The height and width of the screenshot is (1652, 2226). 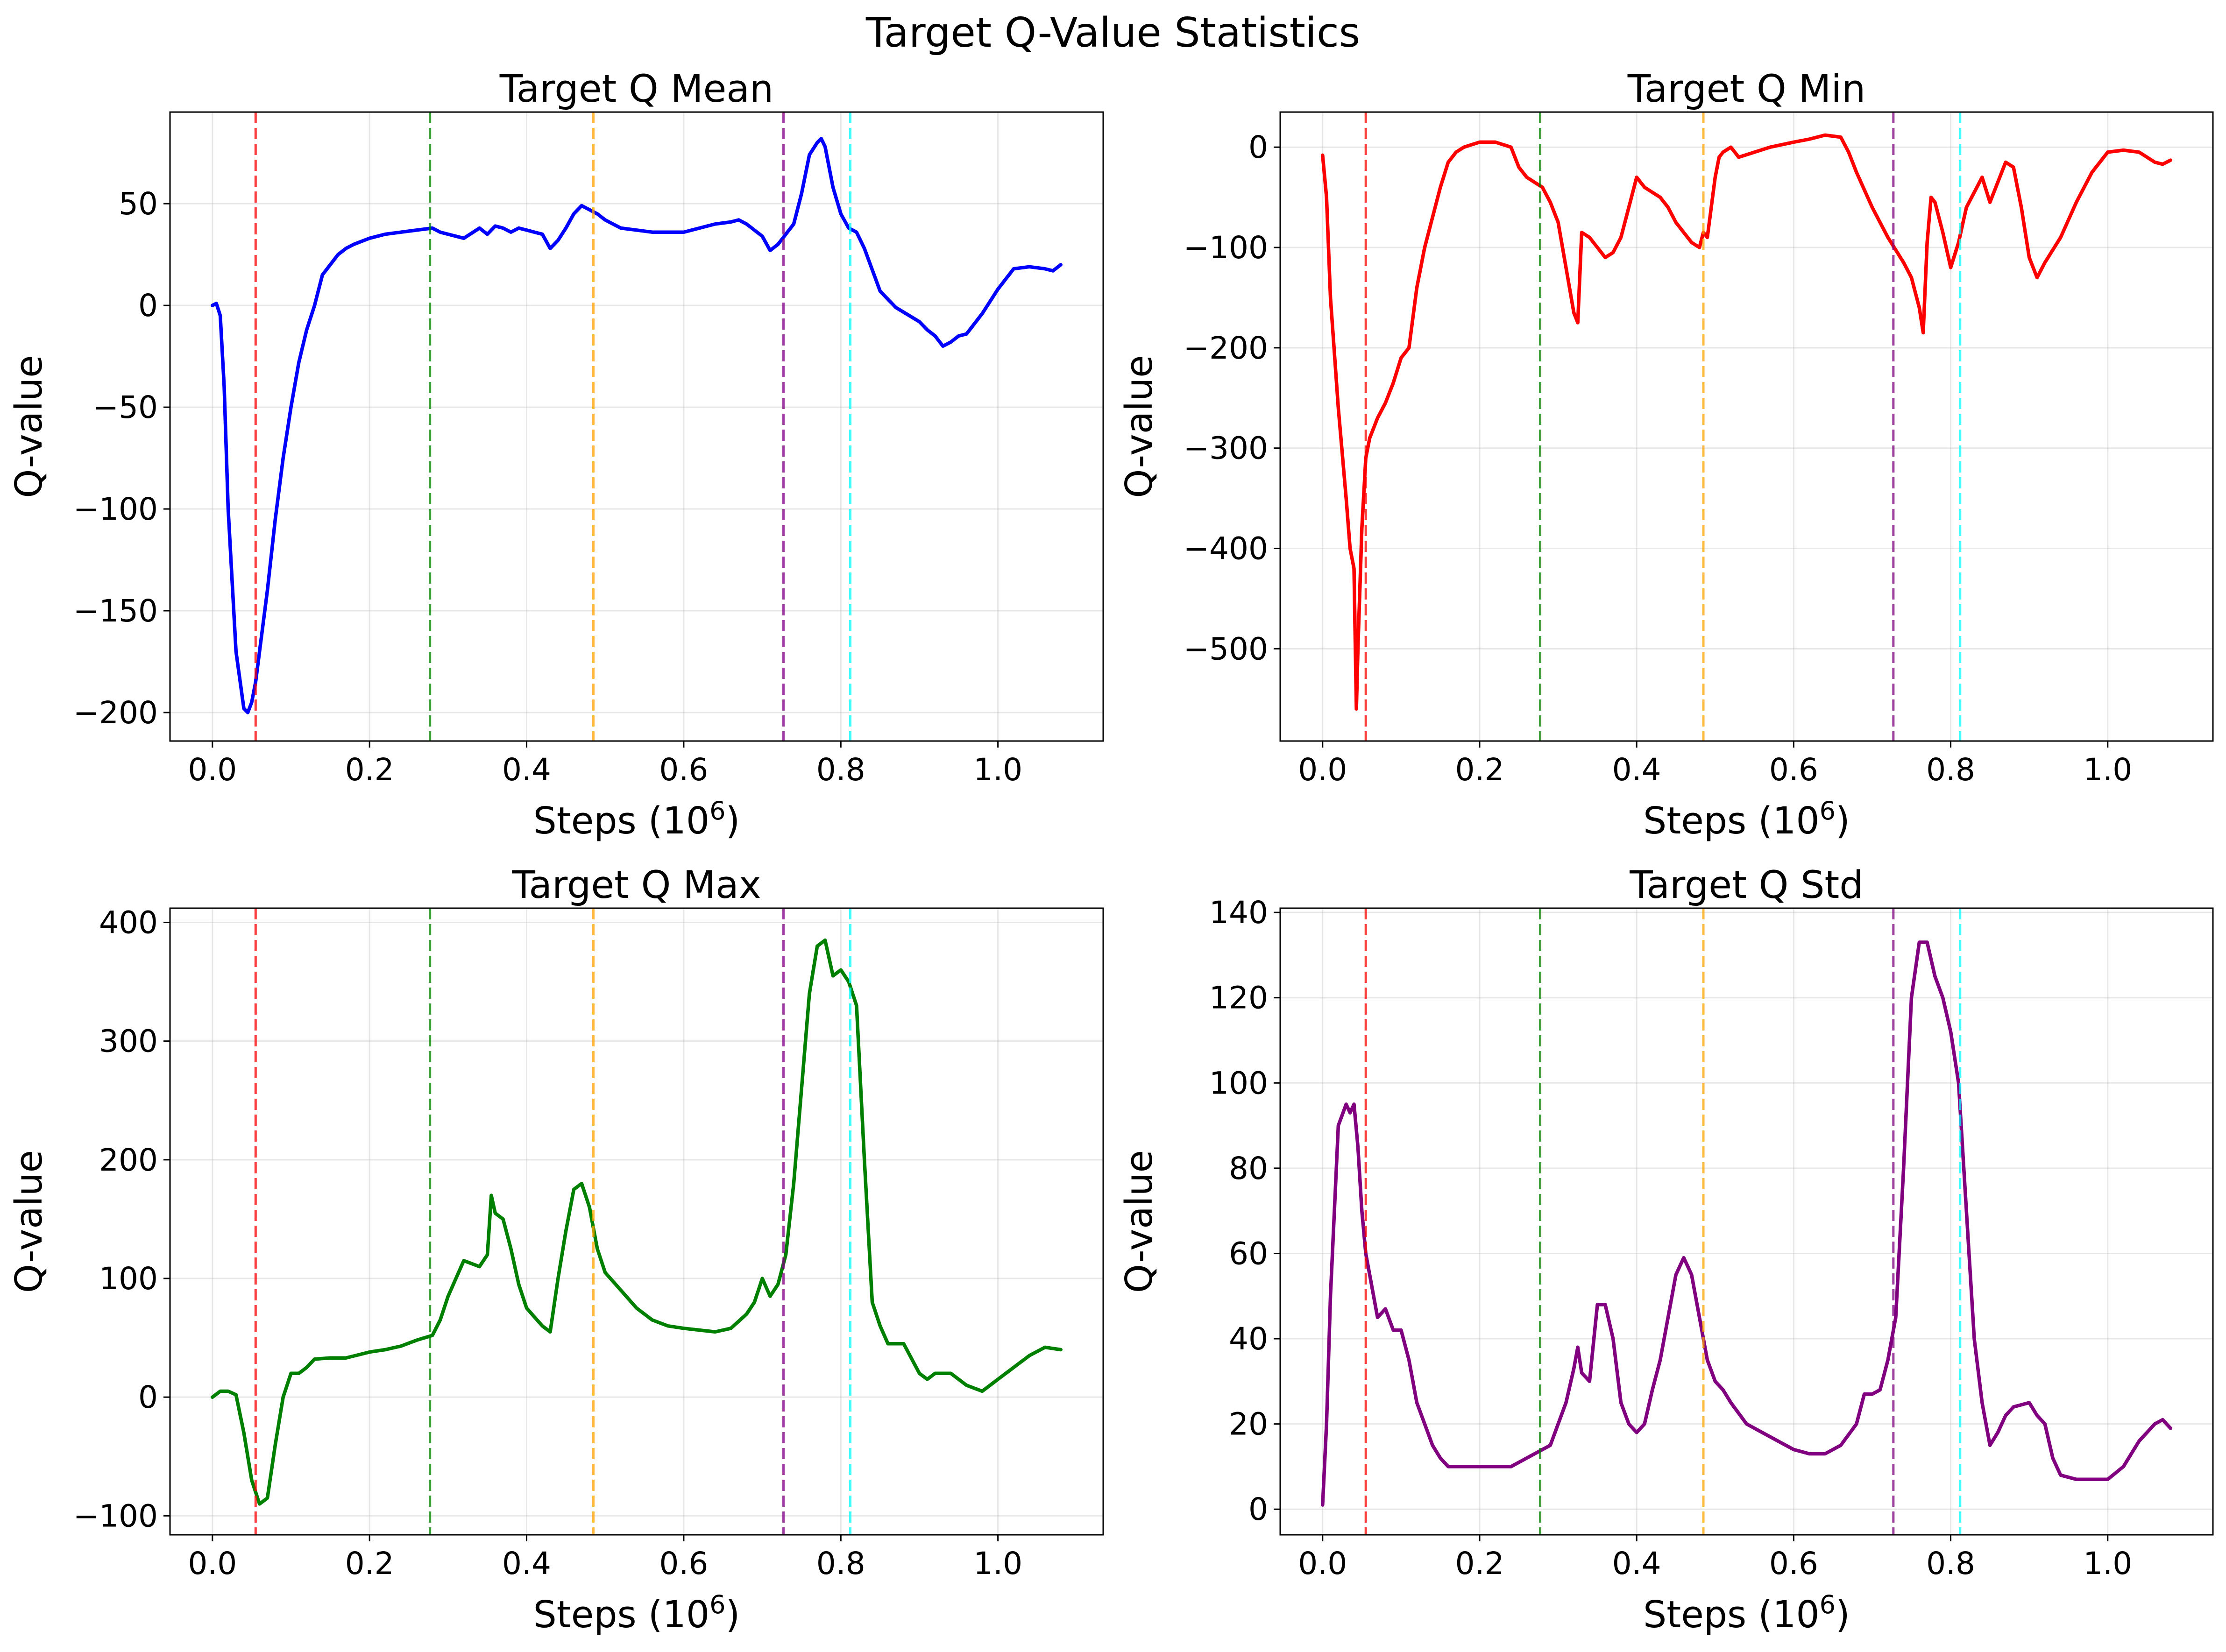 What do you see at coordinates (1249, 1424) in the screenshot?
I see `y-tick-label: 20` at bounding box center [1249, 1424].